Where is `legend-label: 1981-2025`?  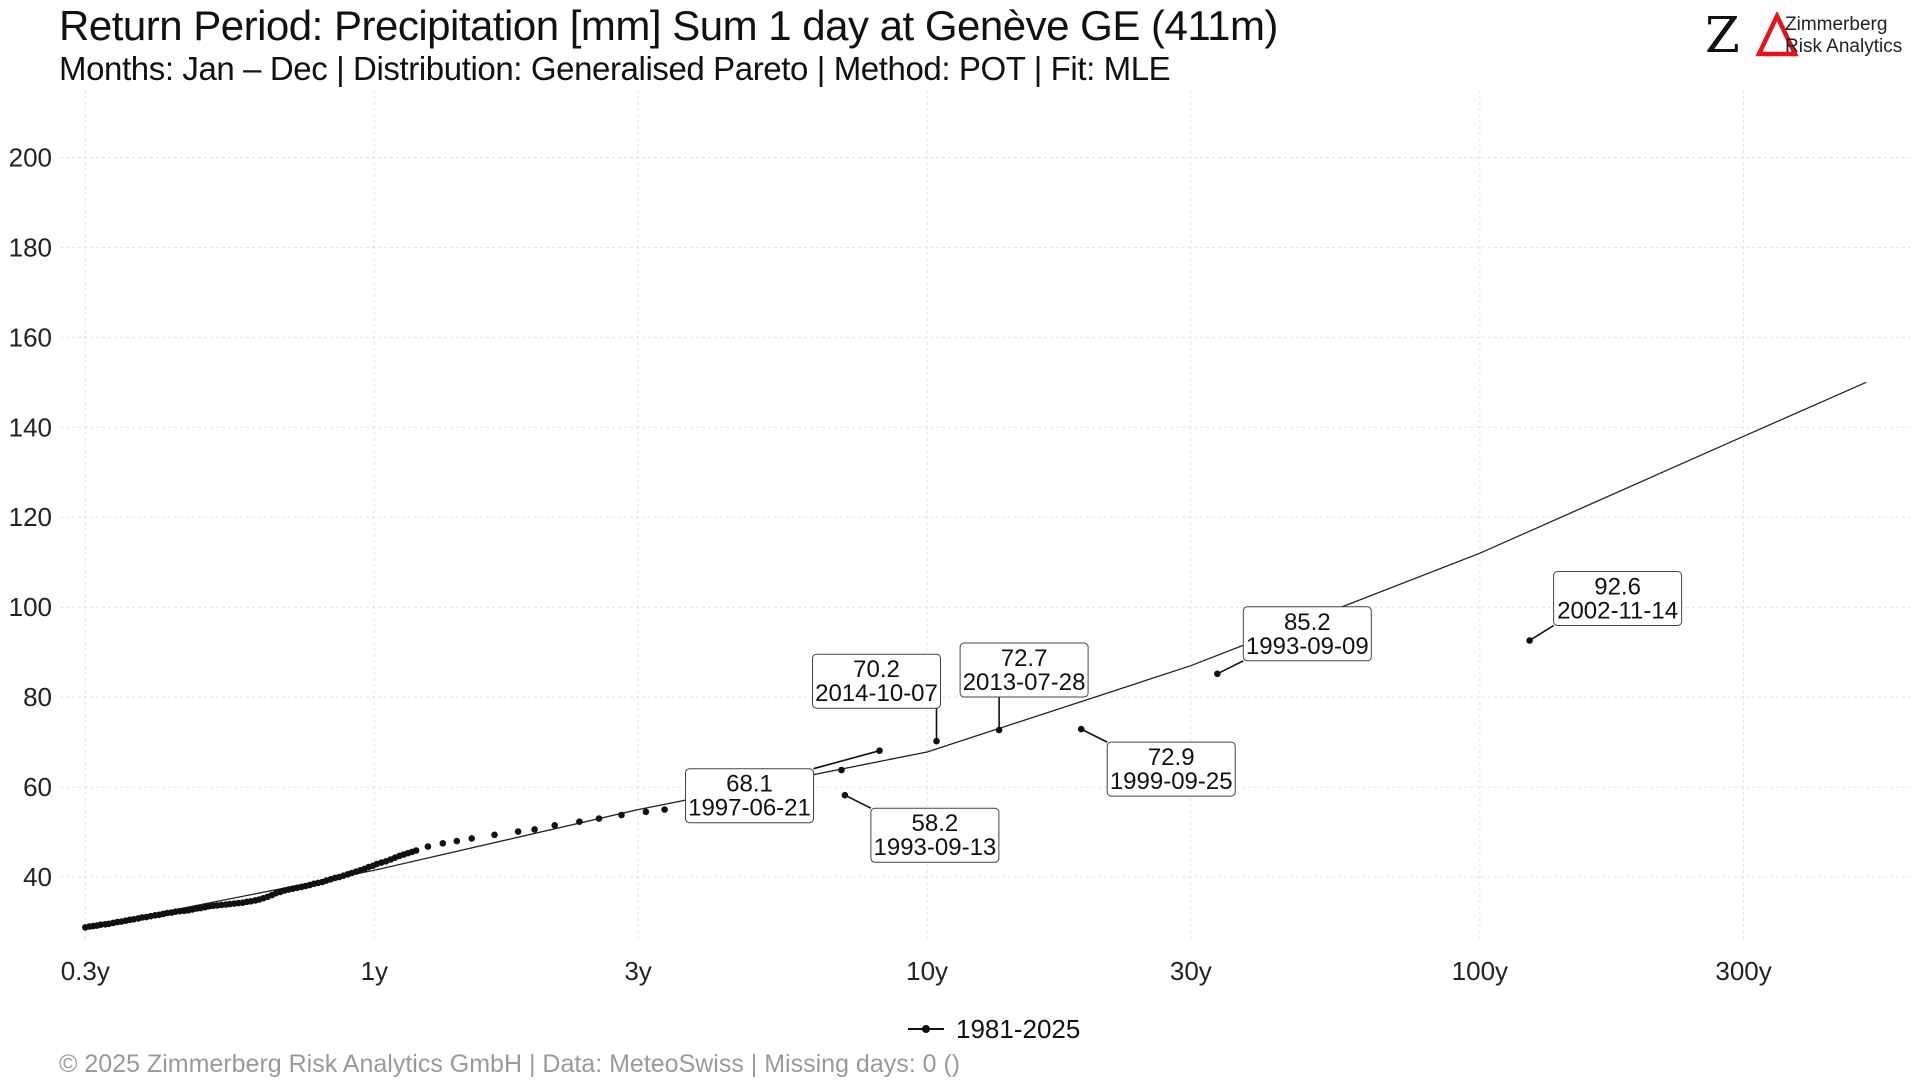
legend-label: 1981-2025 is located at coordinates (1018, 1028).